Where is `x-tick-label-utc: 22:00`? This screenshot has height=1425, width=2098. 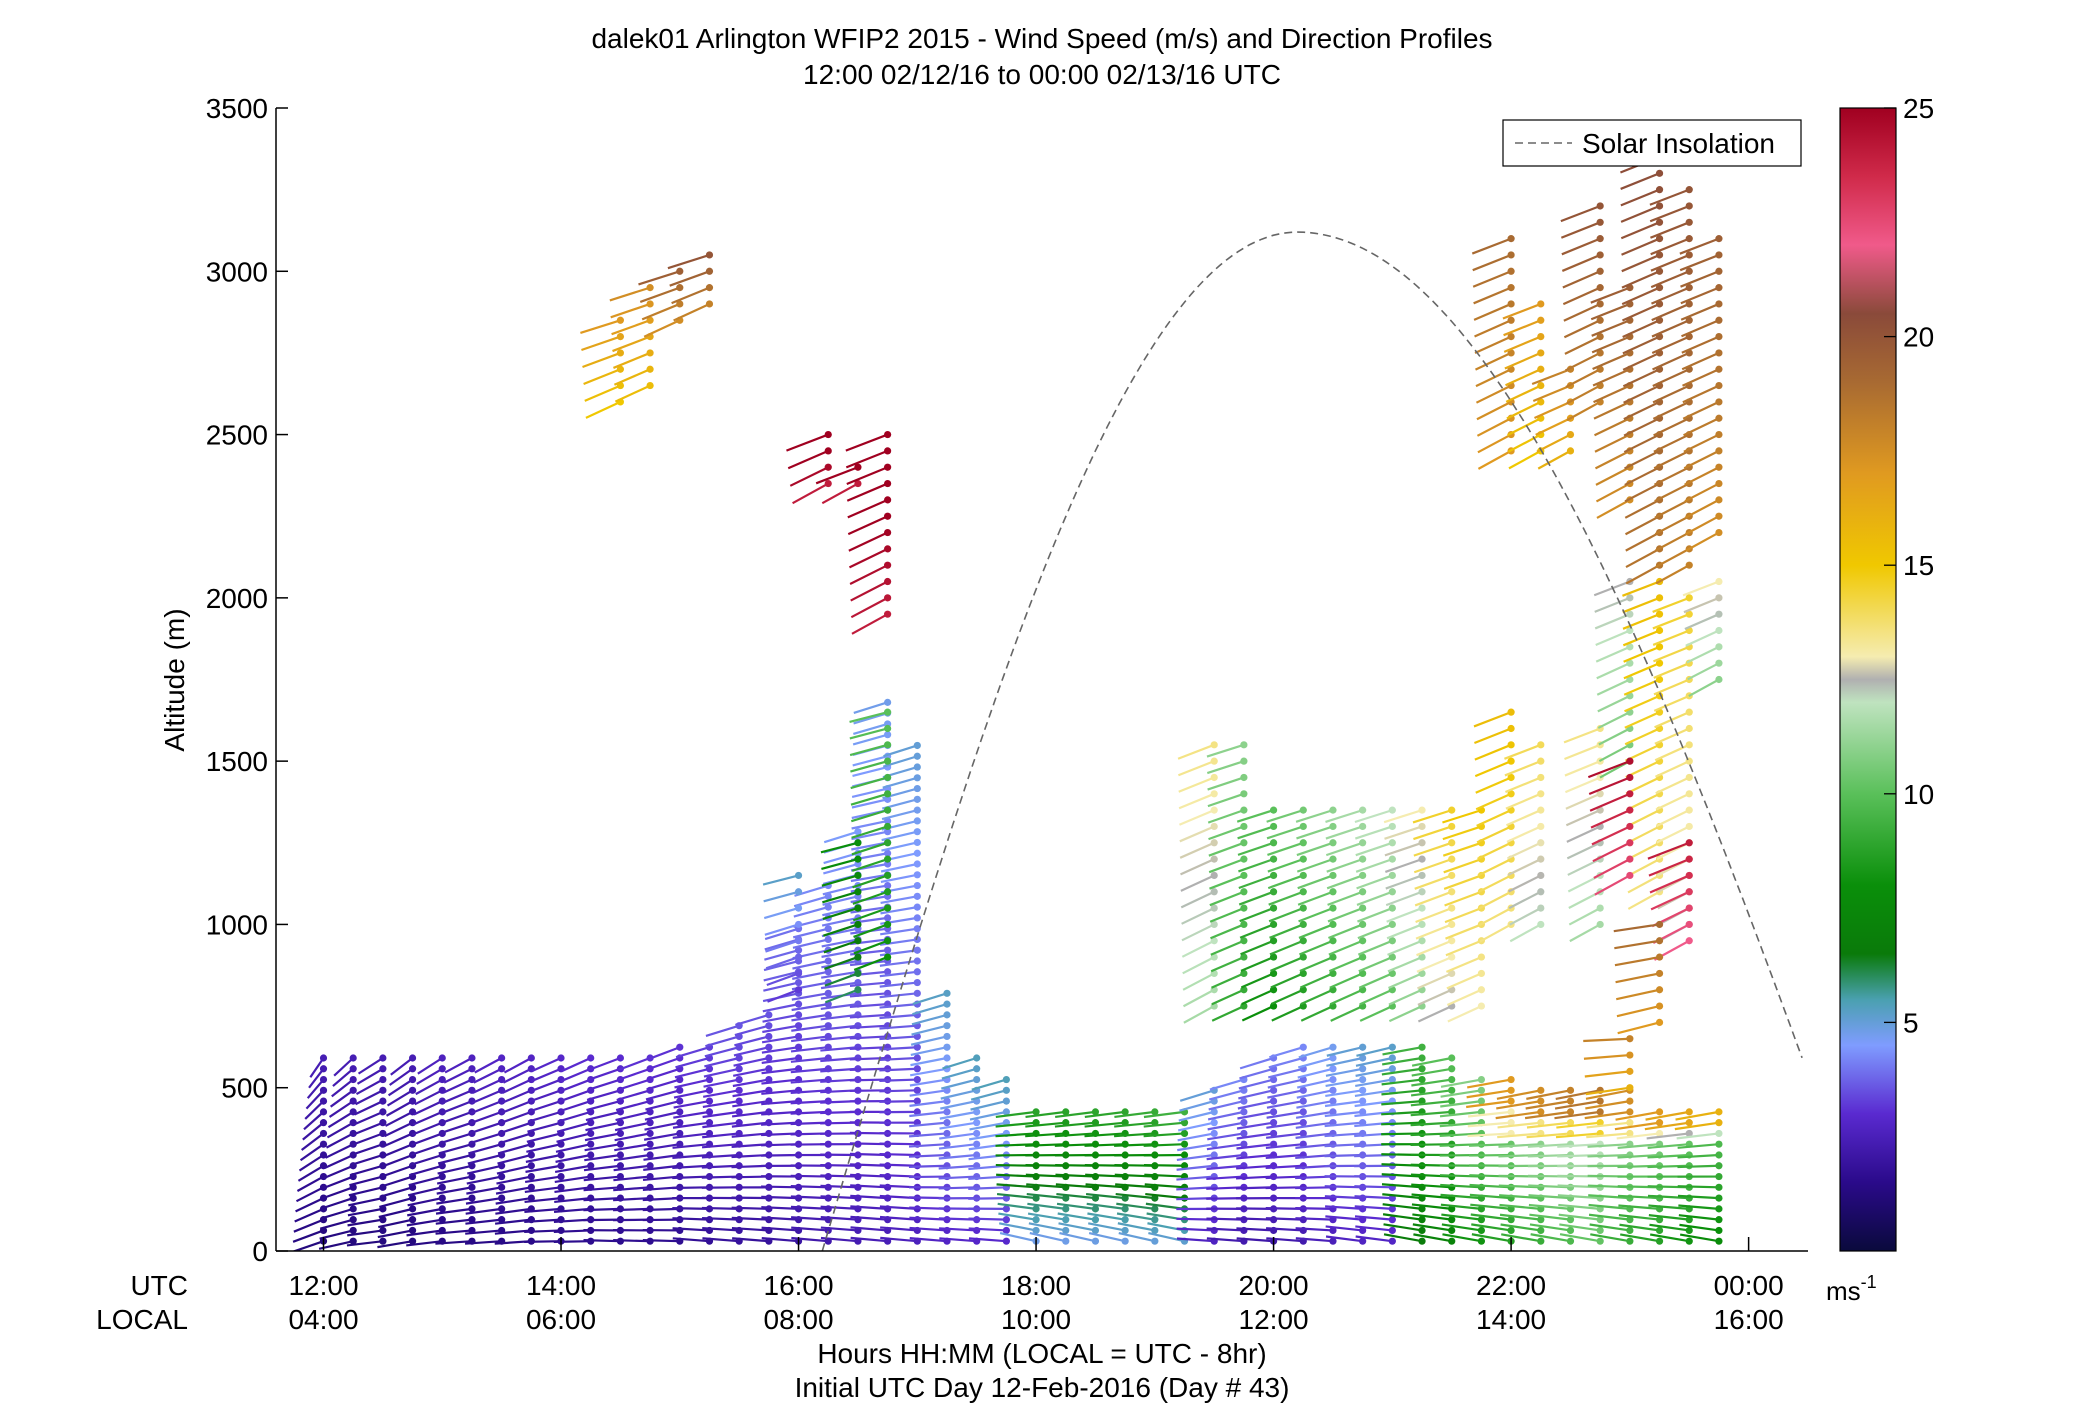 x-tick-label-utc: 22:00 is located at coordinates (1511, 1285).